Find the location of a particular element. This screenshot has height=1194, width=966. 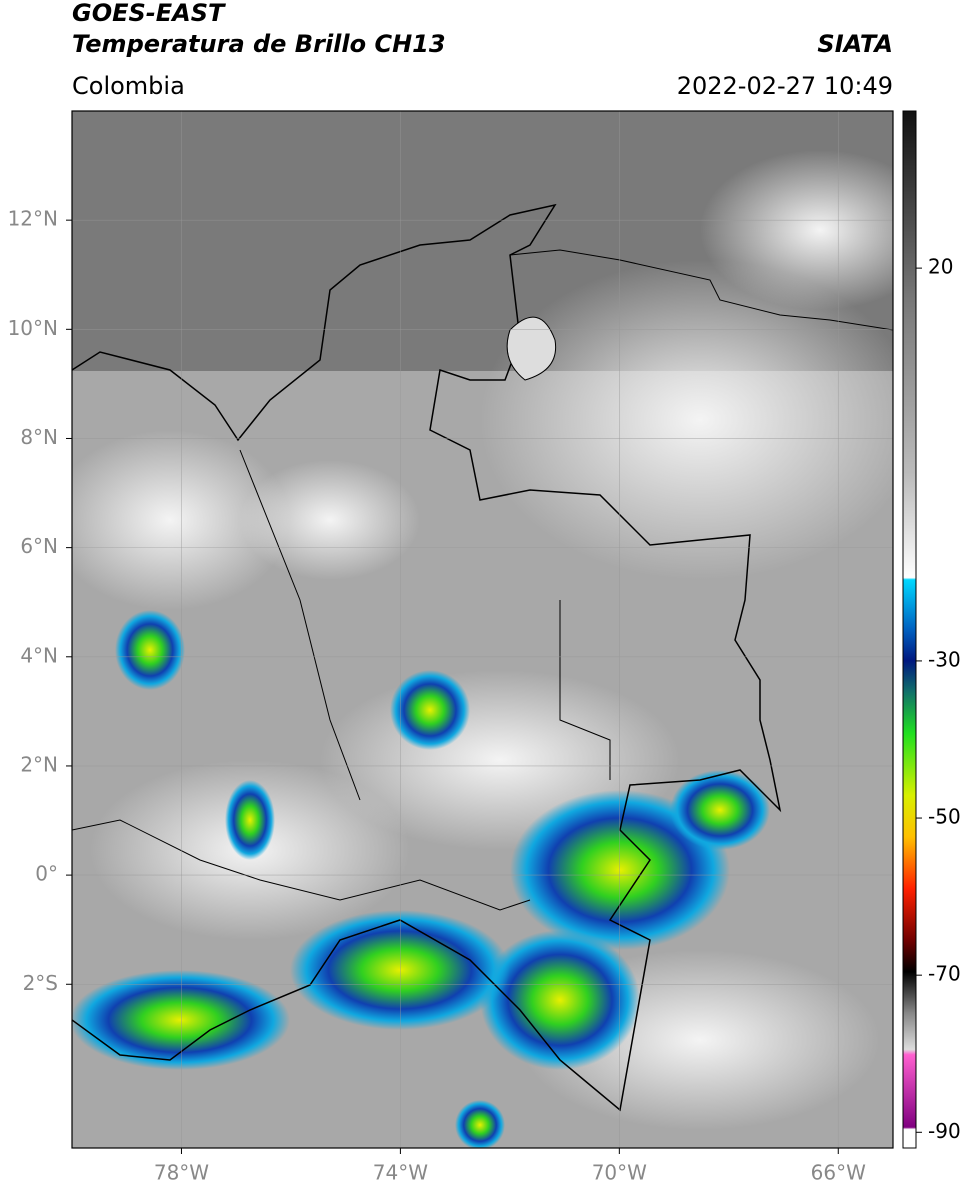

datetime: 2022-02-27 10:49 is located at coordinates (785, 86).